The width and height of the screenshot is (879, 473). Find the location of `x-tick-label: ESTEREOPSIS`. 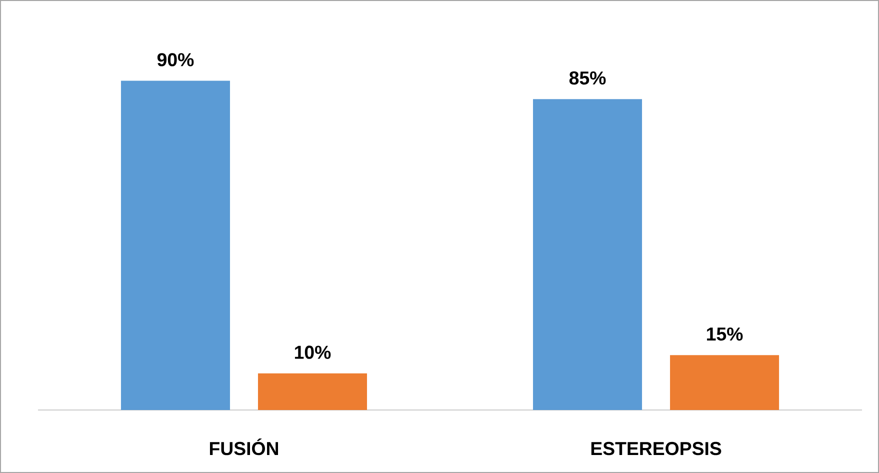

x-tick-label: ESTEREOPSIS is located at coordinates (656, 449).